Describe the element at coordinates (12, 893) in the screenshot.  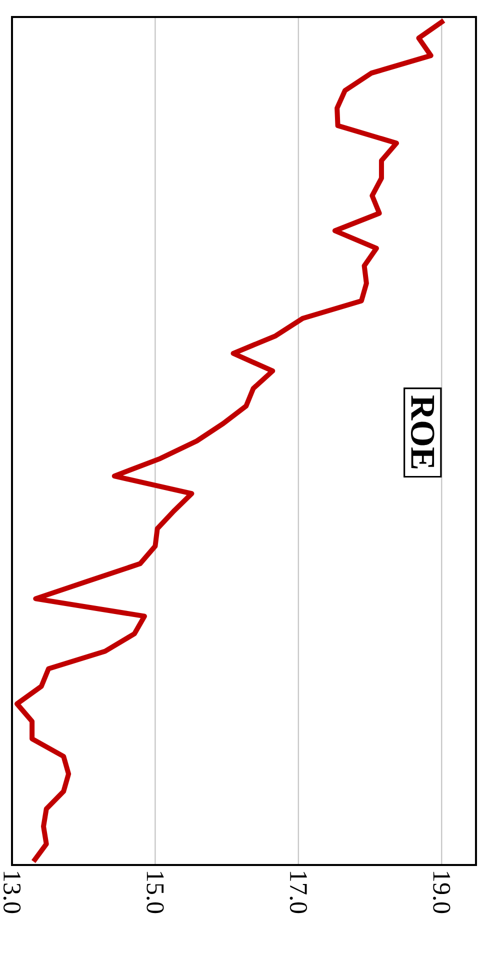
I see `x-tick-label: 13.0` at that location.